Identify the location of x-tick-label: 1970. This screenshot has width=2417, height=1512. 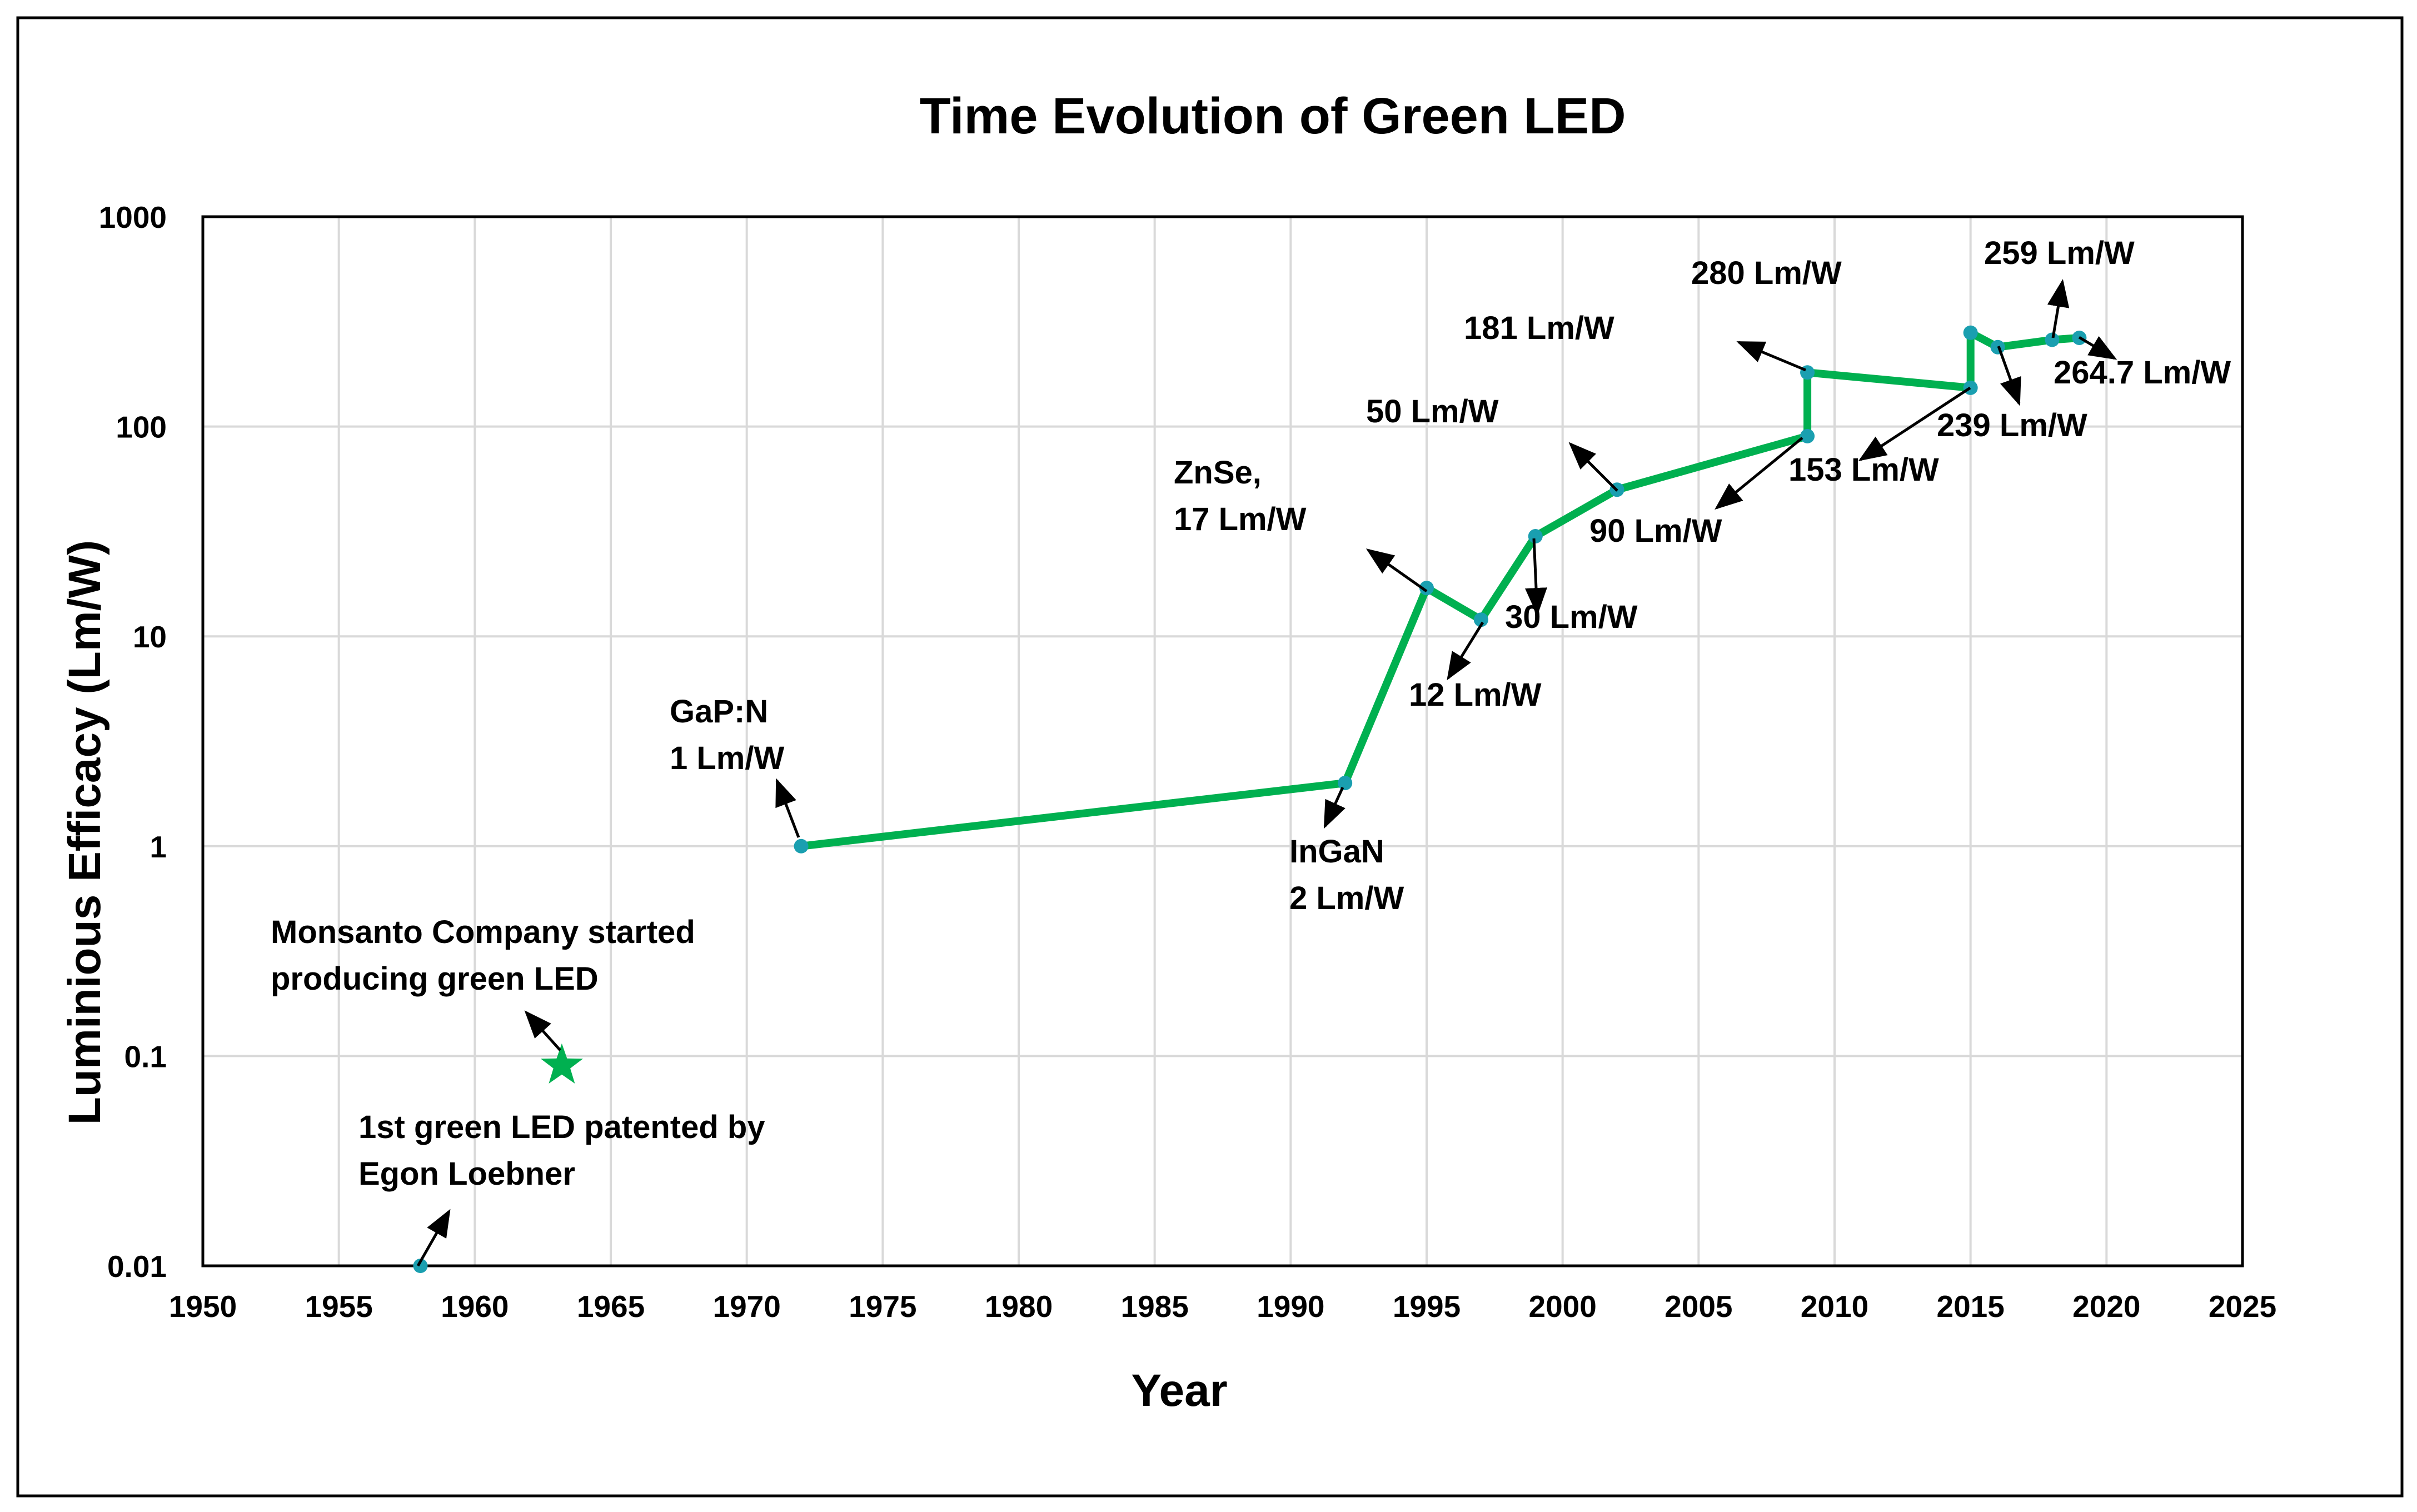
(746, 1306).